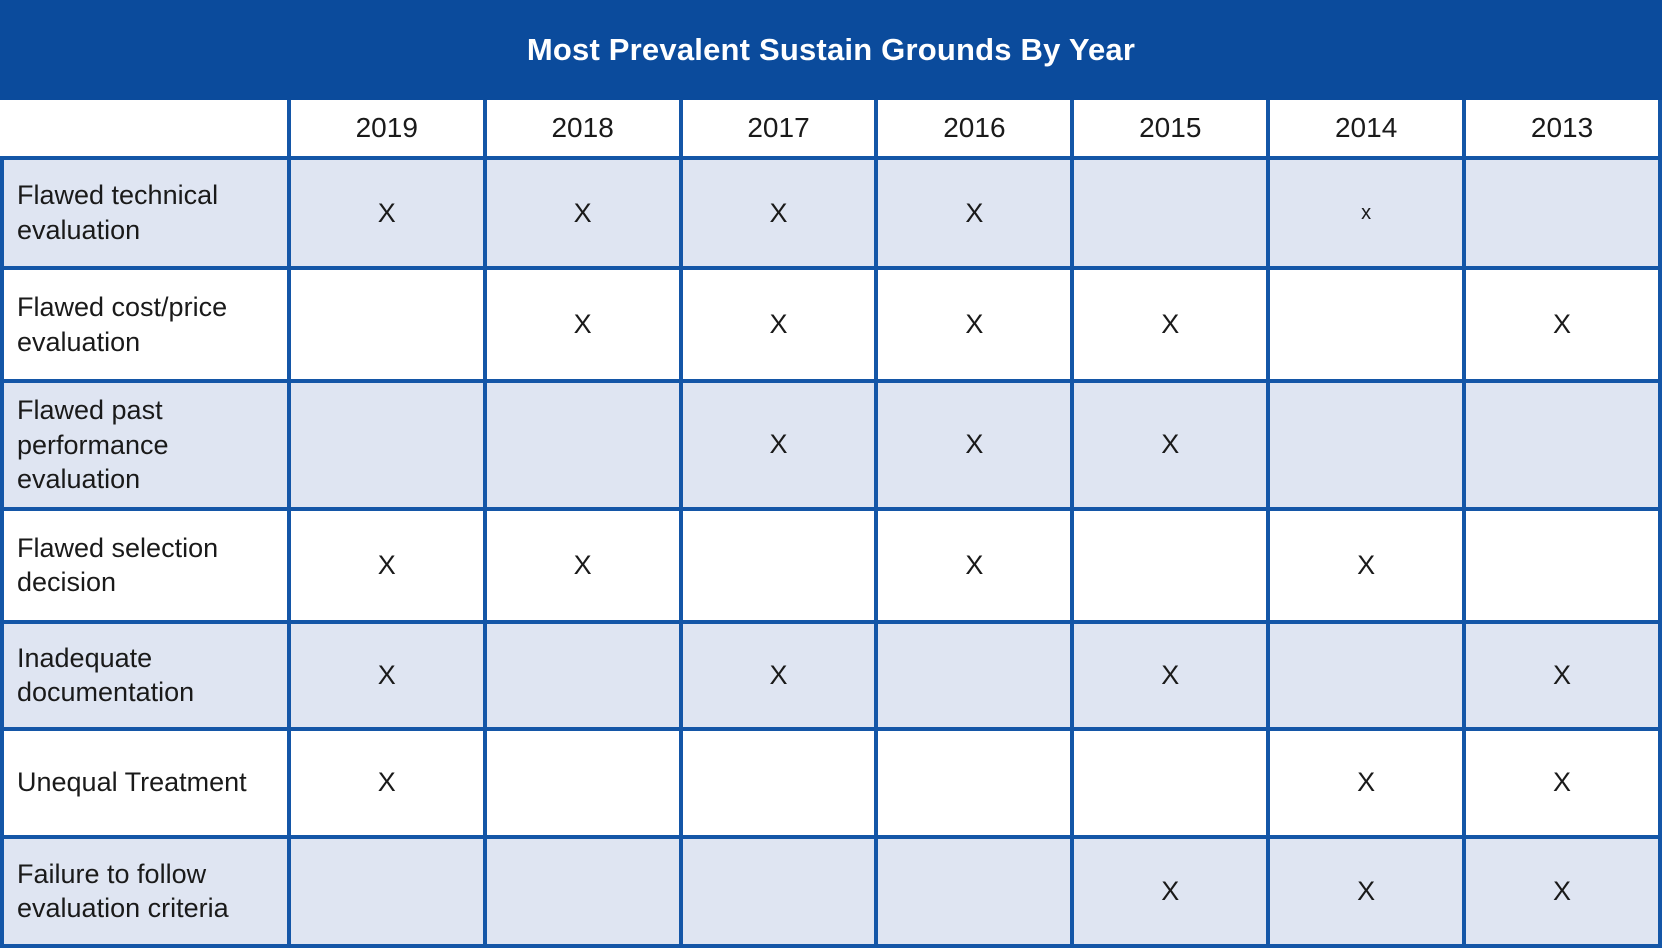  I want to click on row-label: Inadequate documentation, so click(145, 675).